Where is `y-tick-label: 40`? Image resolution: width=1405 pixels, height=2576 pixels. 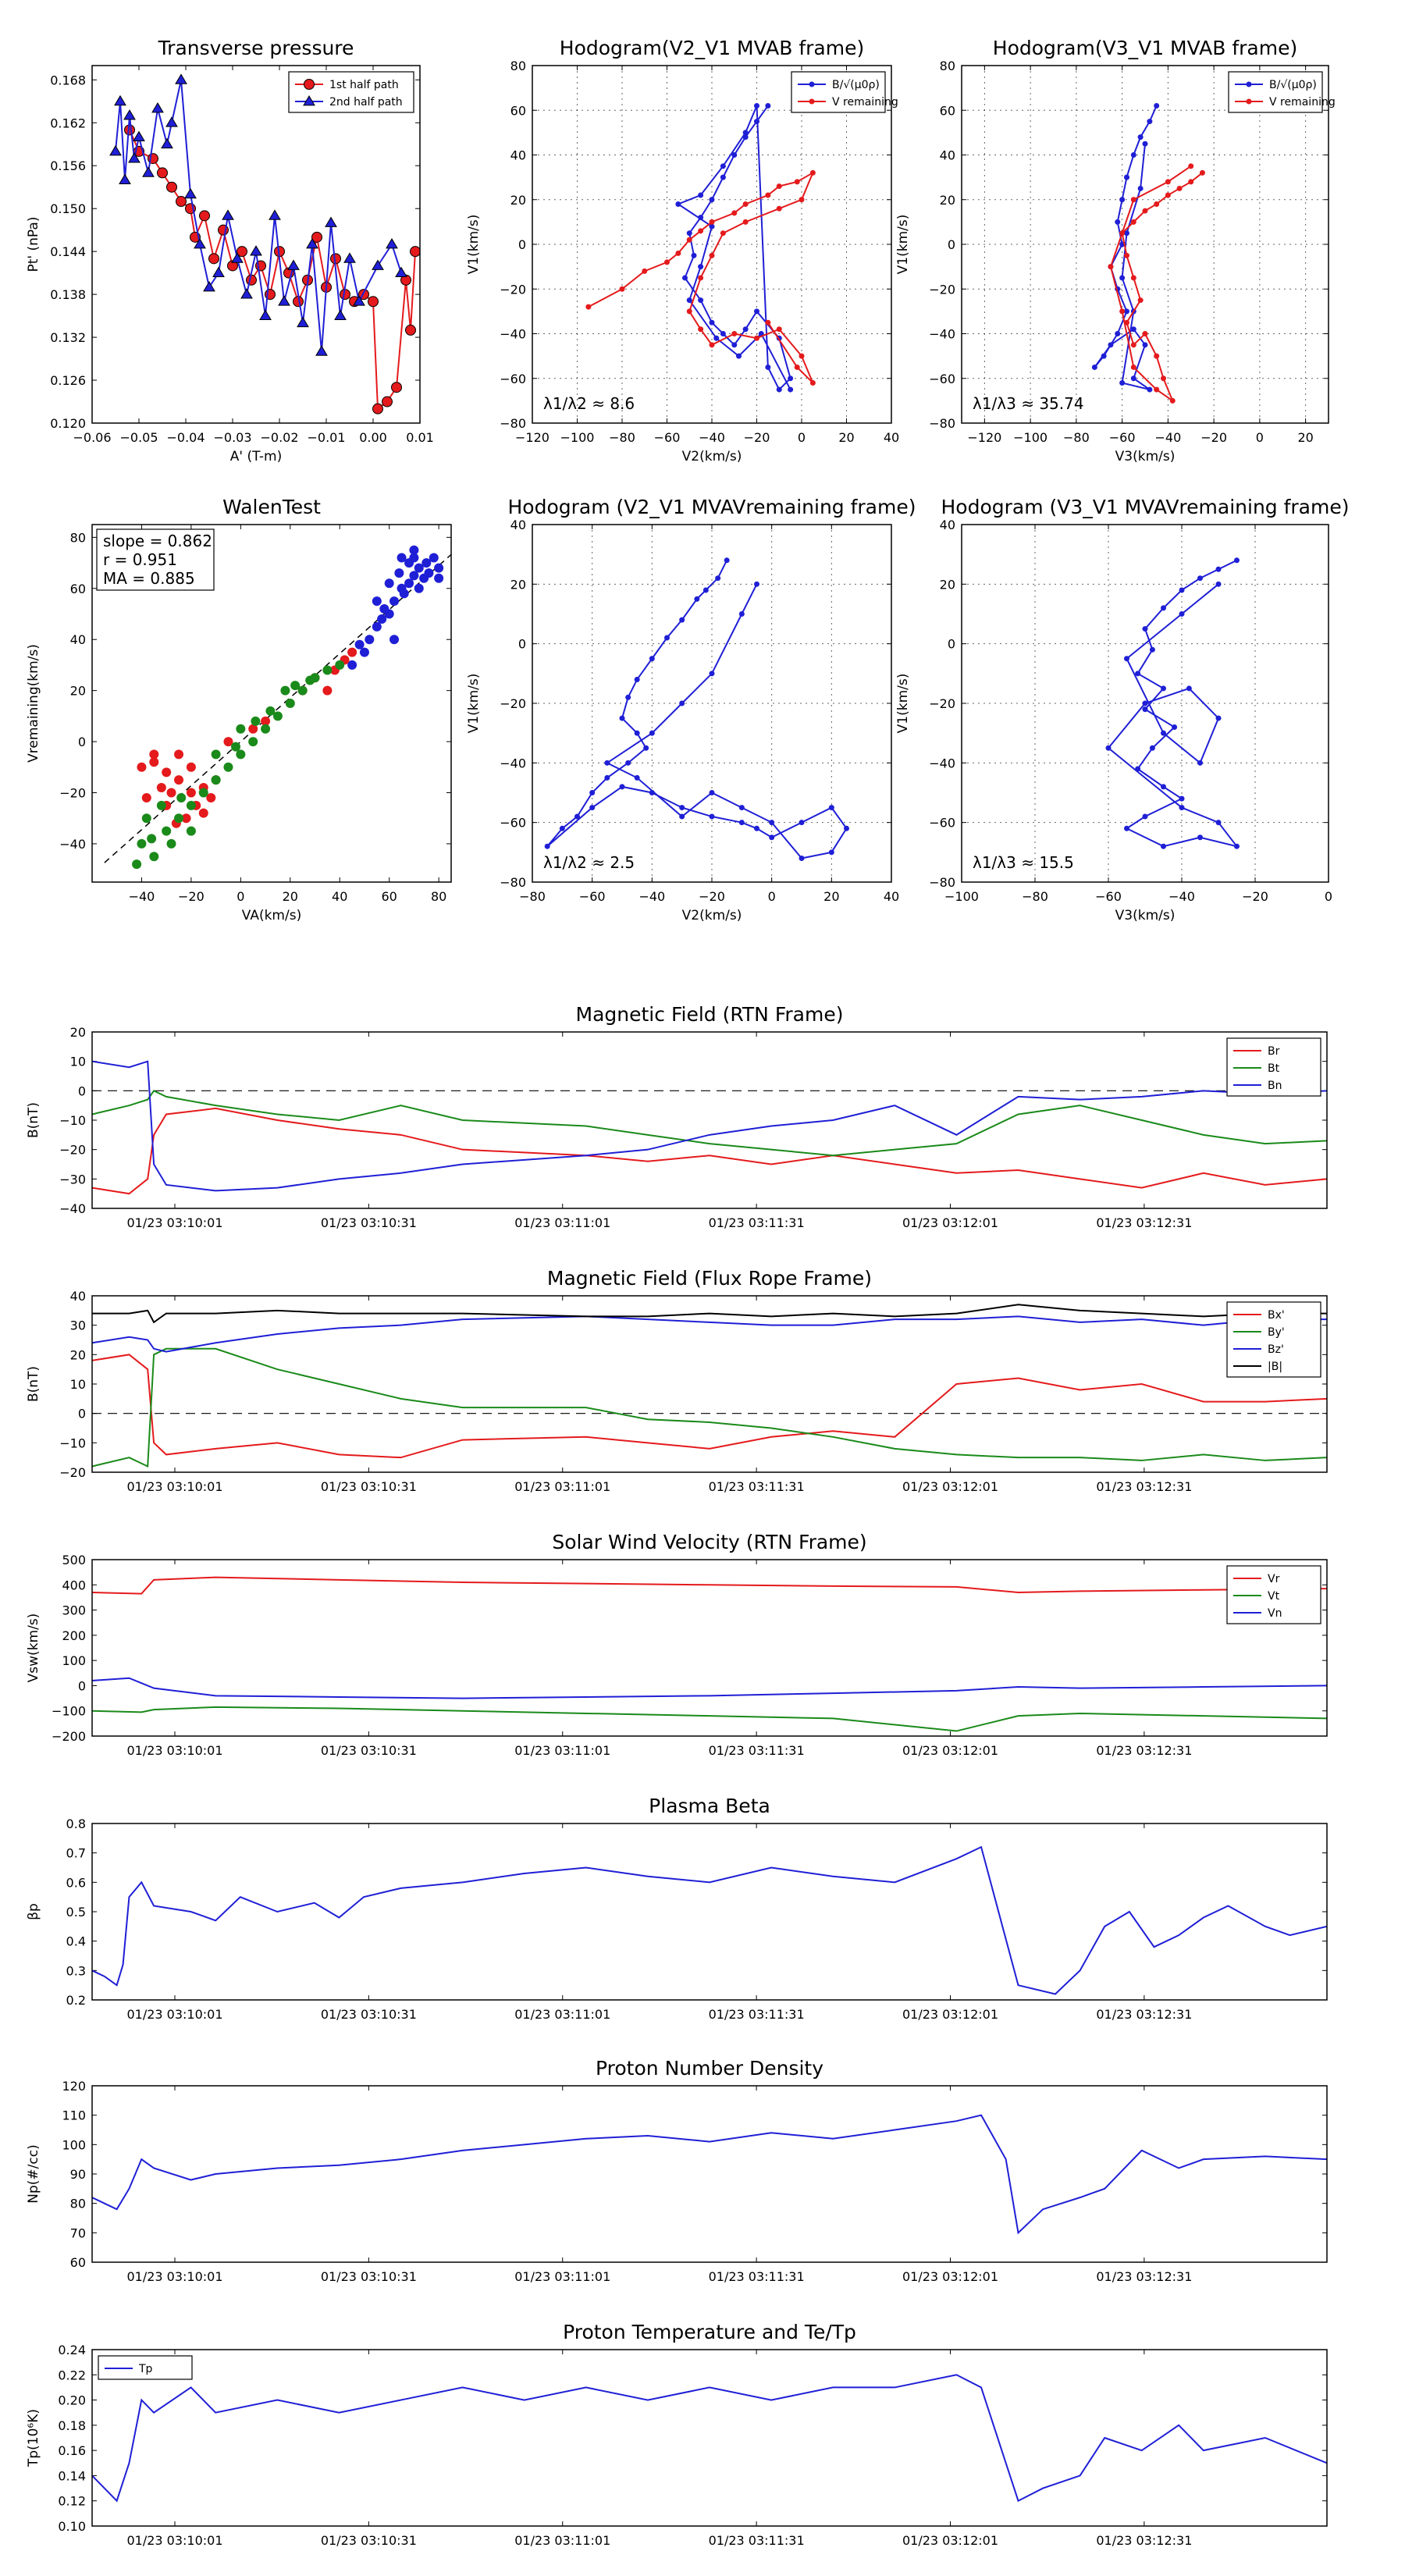
y-tick-label: 40 is located at coordinates (78, 639).